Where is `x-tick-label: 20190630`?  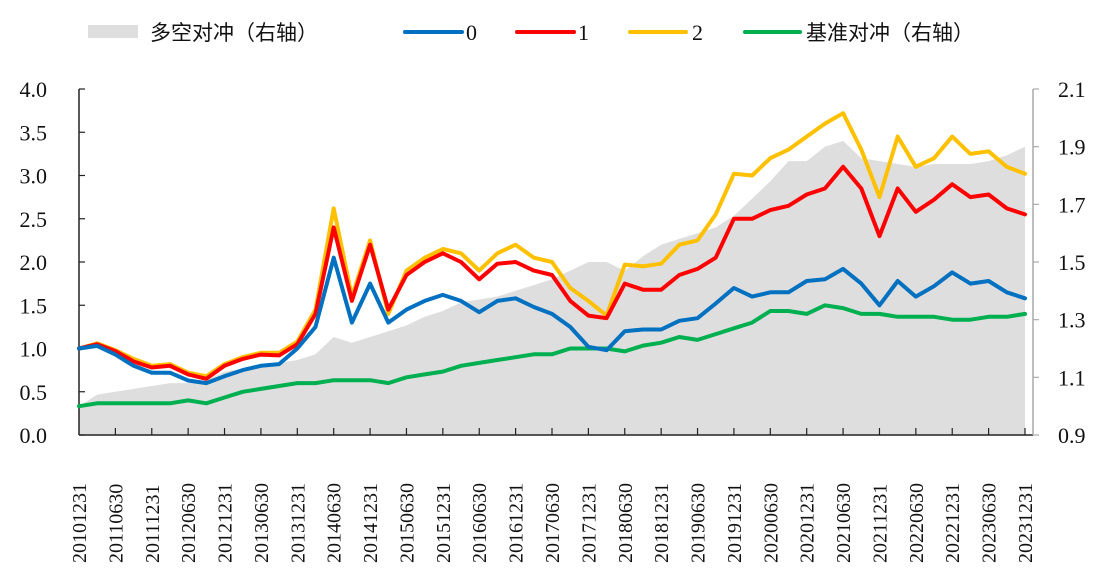 x-tick-label: 20190630 is located at coordinates (699, 523).